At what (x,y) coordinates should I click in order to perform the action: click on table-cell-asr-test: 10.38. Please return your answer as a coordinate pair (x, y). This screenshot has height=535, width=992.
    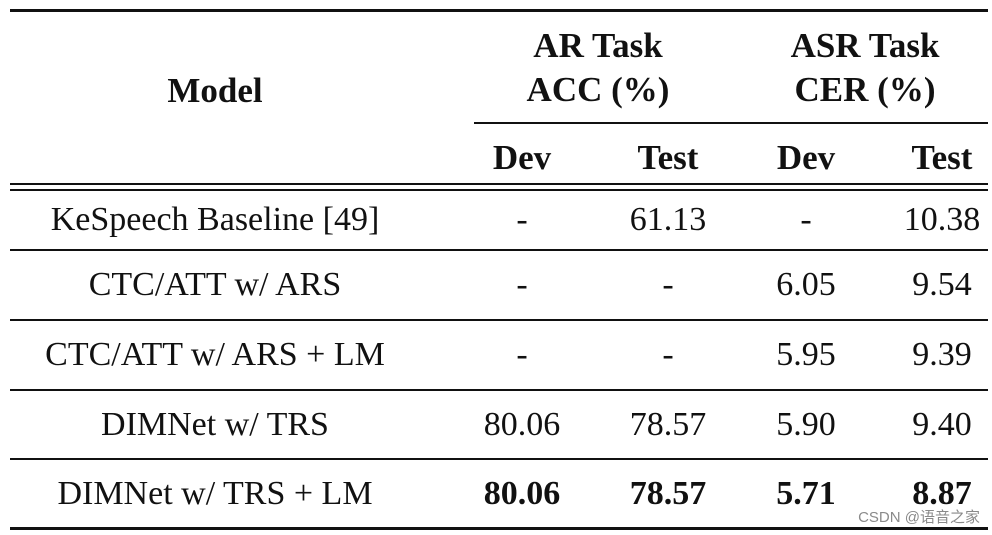
    Looking at the image, I should click on (942, 219).